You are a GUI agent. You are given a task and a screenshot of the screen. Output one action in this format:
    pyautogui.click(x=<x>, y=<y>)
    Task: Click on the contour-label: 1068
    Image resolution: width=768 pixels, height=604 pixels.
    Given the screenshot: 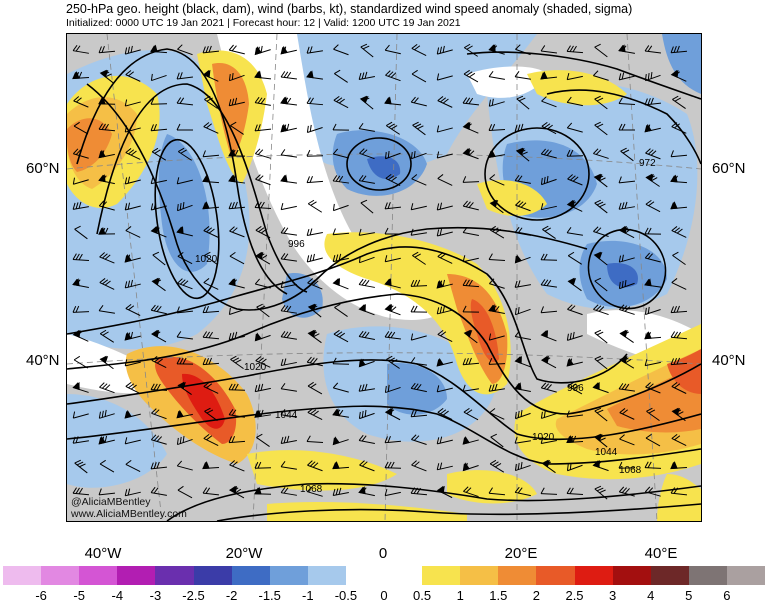 What is the action you would take?
    pyautogui.click(x=630, y=470)
    